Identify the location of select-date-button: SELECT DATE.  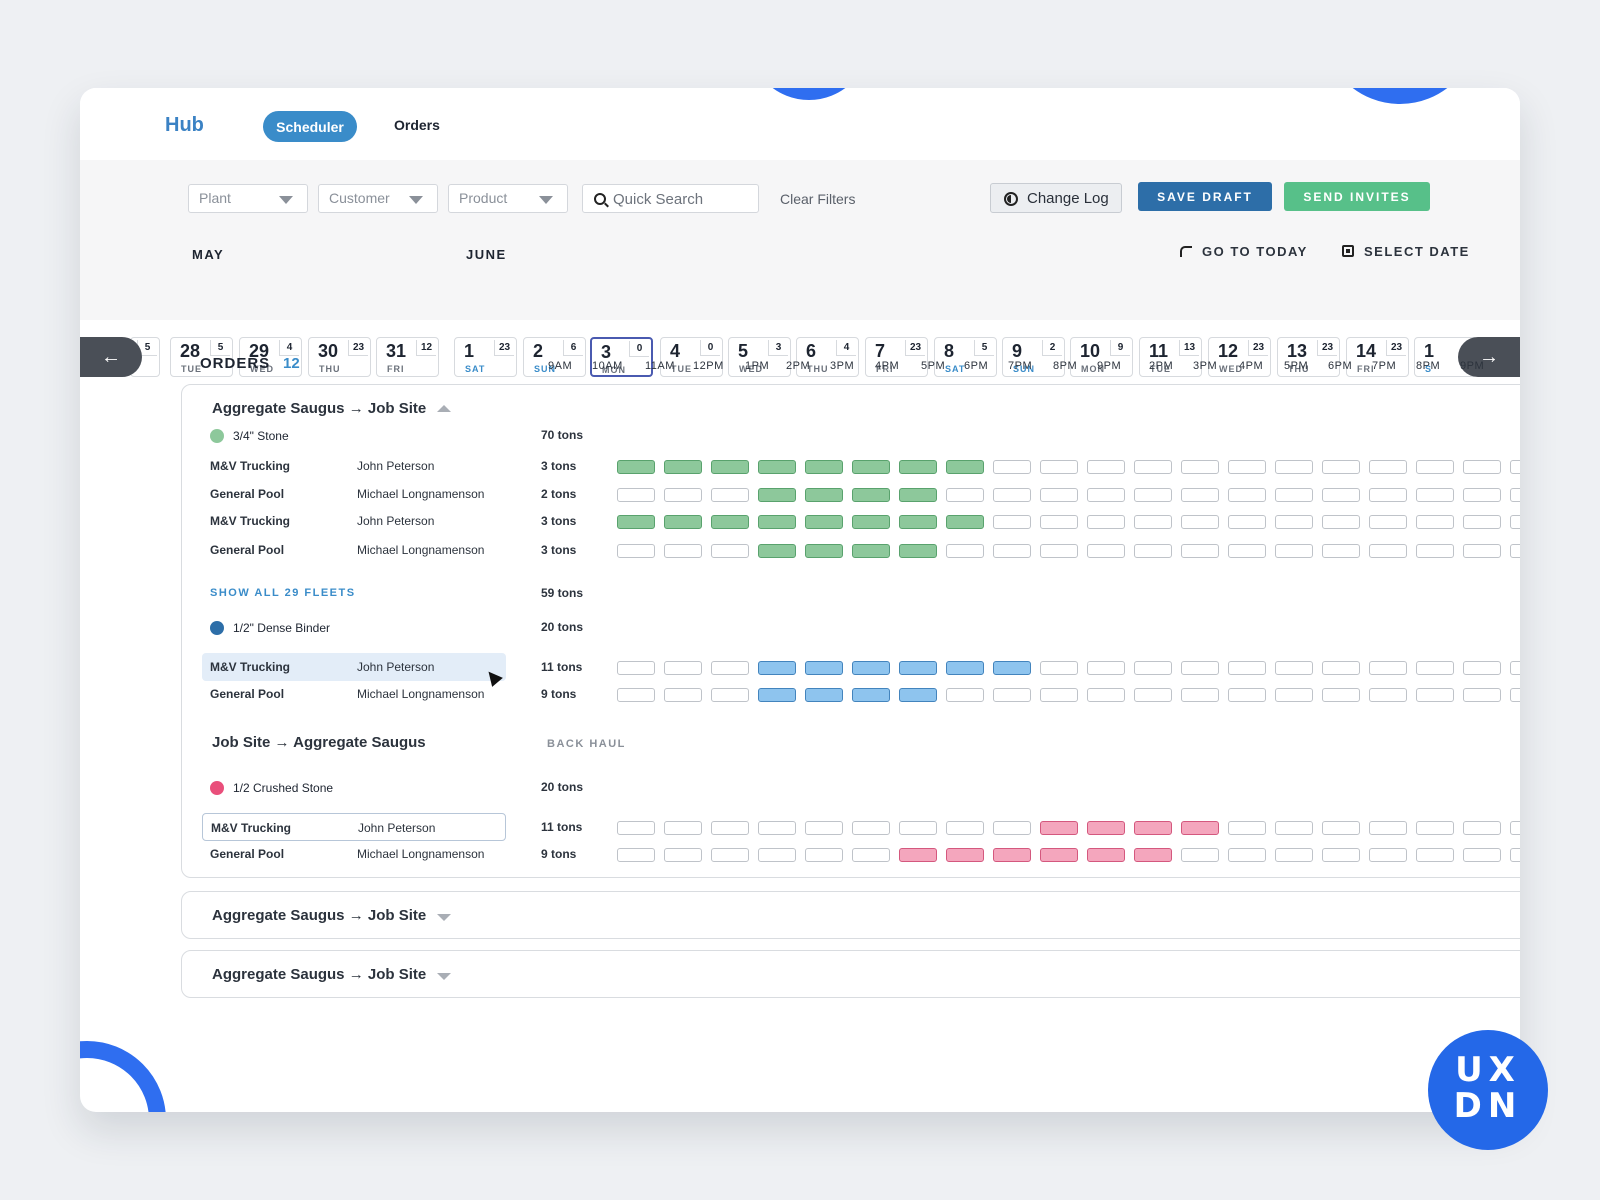
(1406, 251).